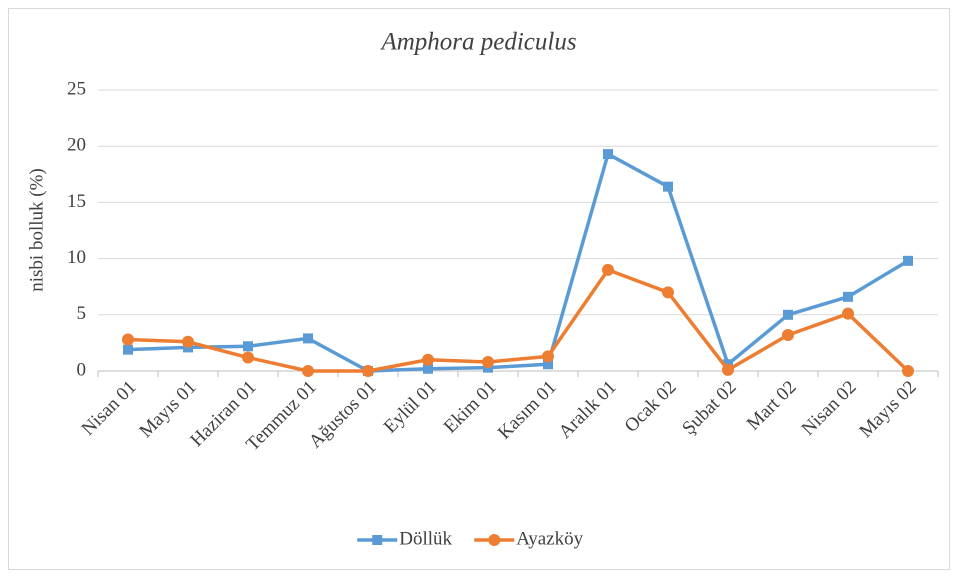 The height and width of the screenshot is (583, 958). Describe the element at coordinates (76, 257) in the screenshot. I see `y-tick-label: 10` at that location.